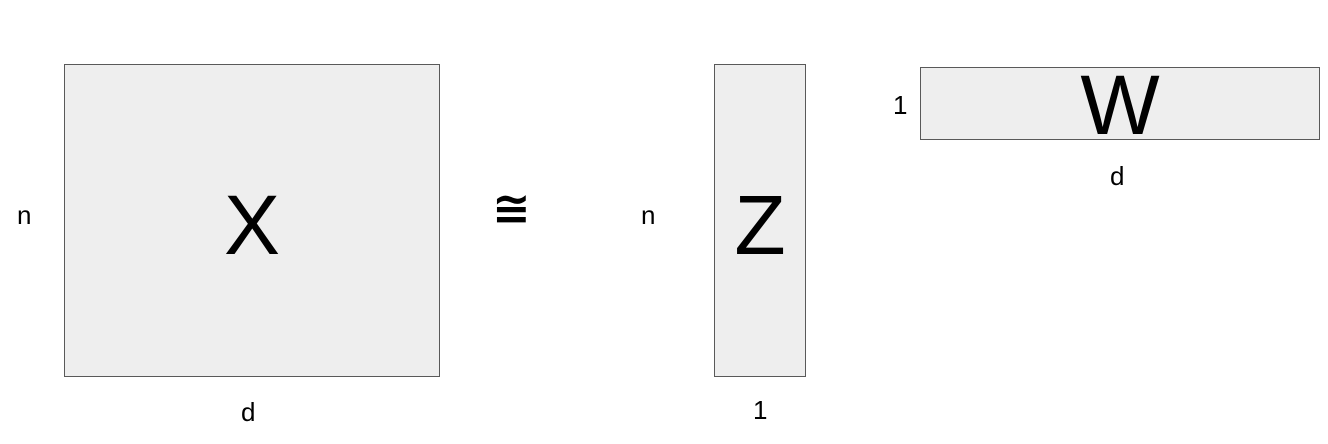  Describe the element at coordinates (760, 410) in the screenshot. I see `z-cols-dimension-label: 1` at that location.